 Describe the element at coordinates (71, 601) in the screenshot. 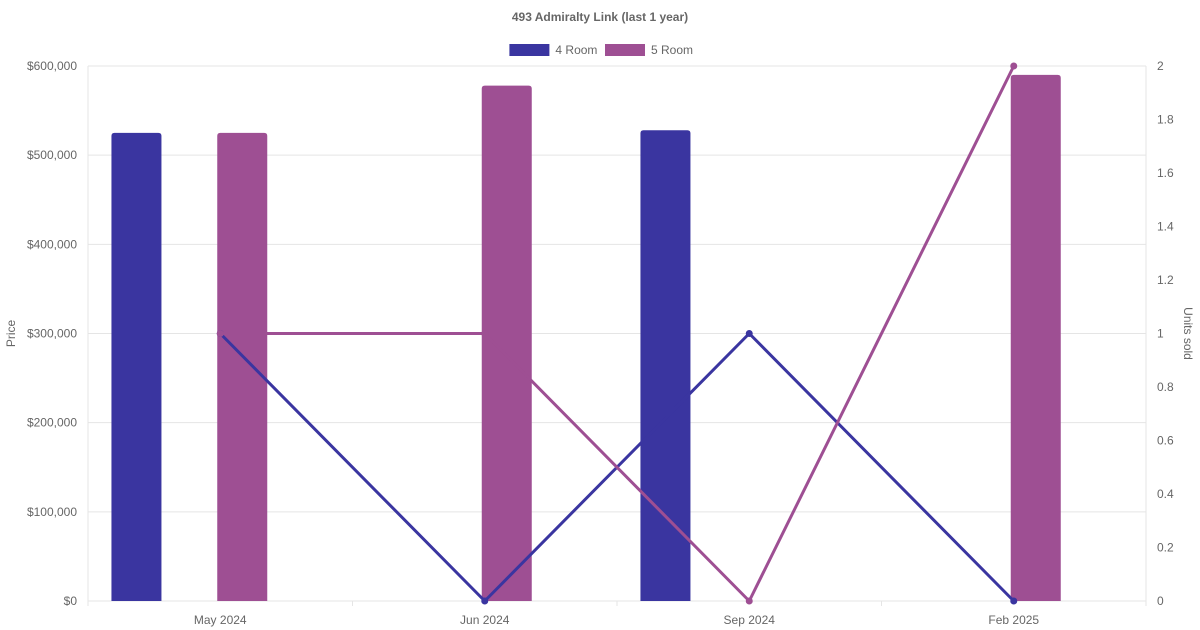

I see `y-left-tick-label: $0` at that location.